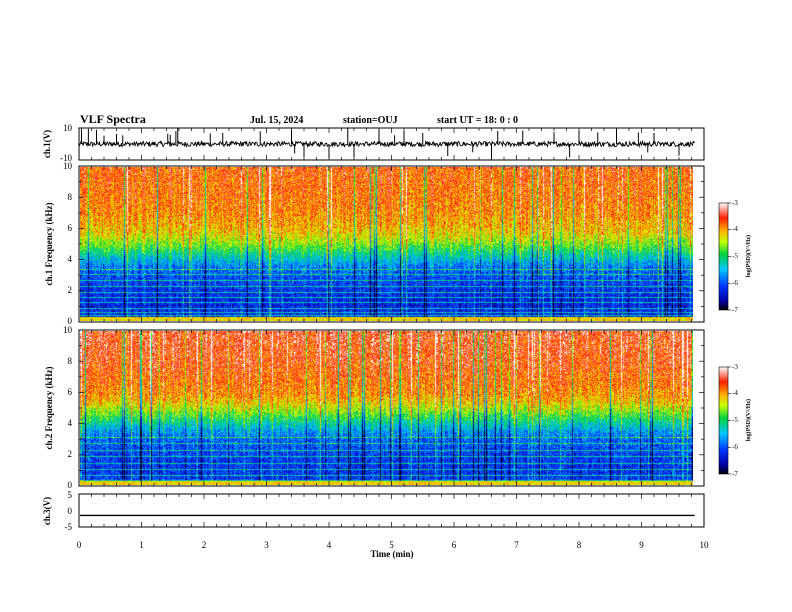 The image size is (792, 612). What do you see at coordinates (735, 420) in the screenshot?
I see `ch2-cb-tick-m5: -5` at bounding box center [735, 420].